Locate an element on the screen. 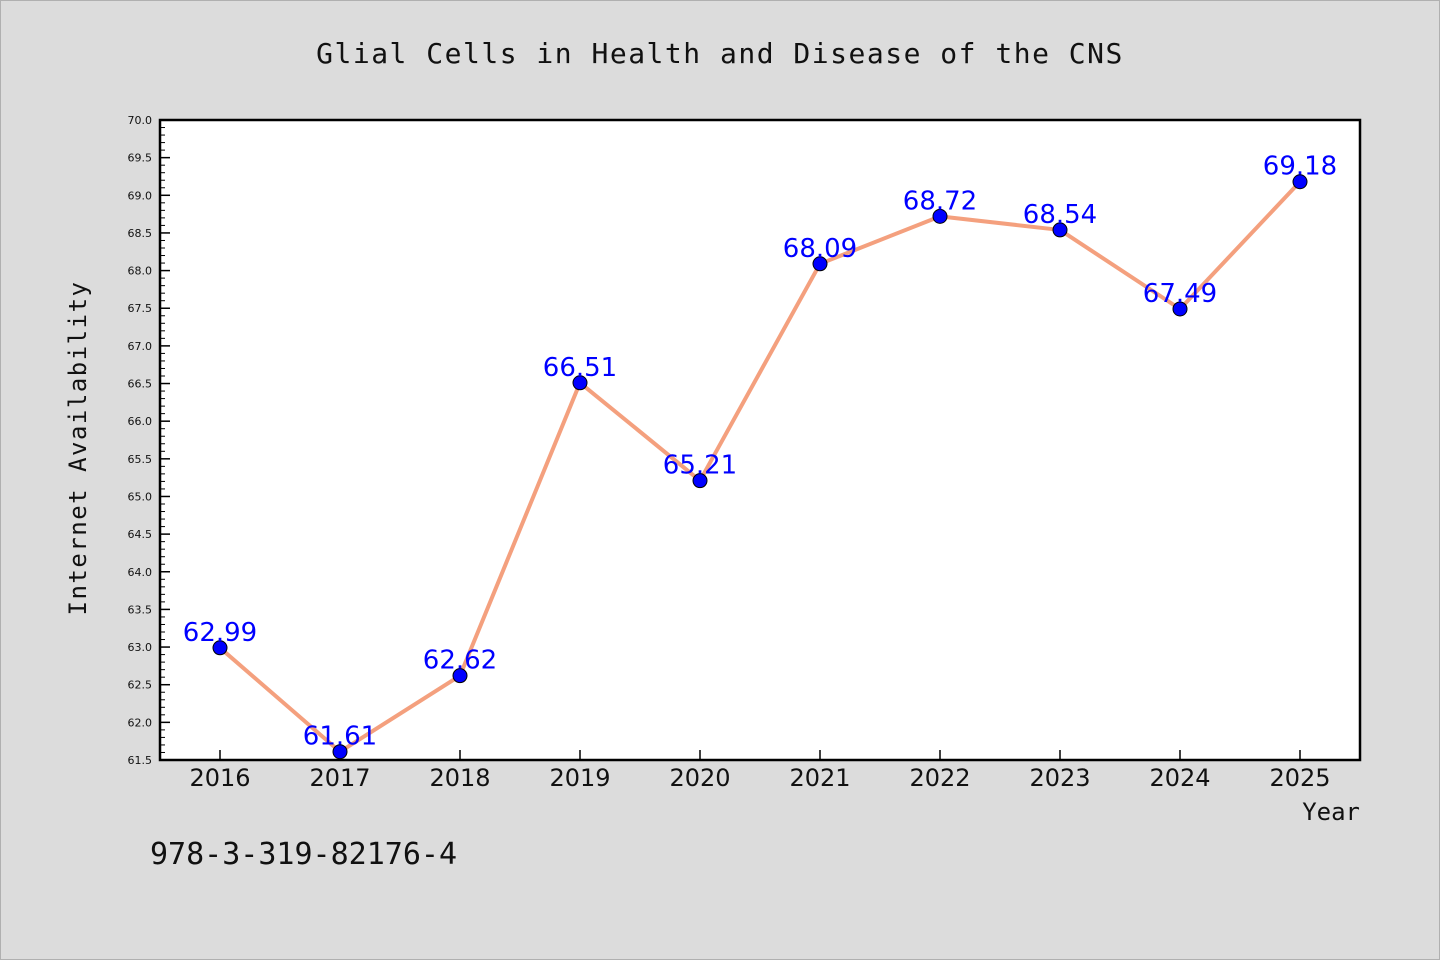 Image resolution: width=1440 pixels, height=960 pixels. data-label: 68.54 is located at coordinates (1060, 215).